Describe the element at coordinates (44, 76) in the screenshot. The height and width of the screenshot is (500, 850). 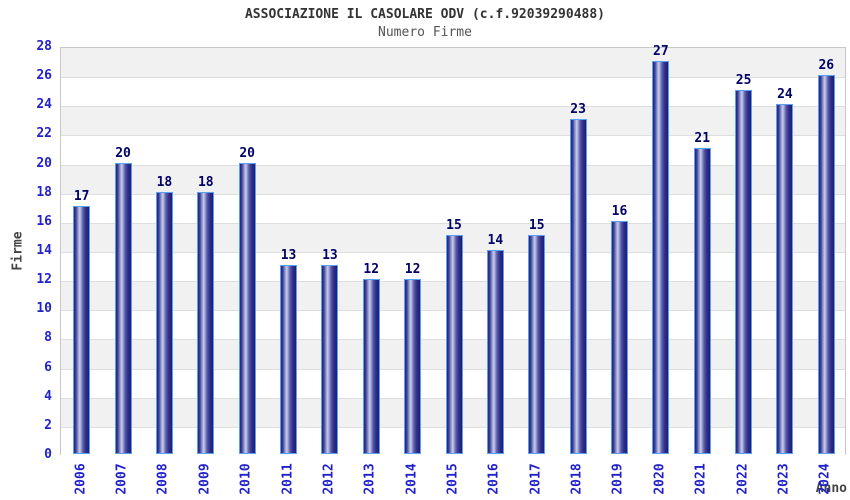
I see `y-tick-label: 26` at that location.